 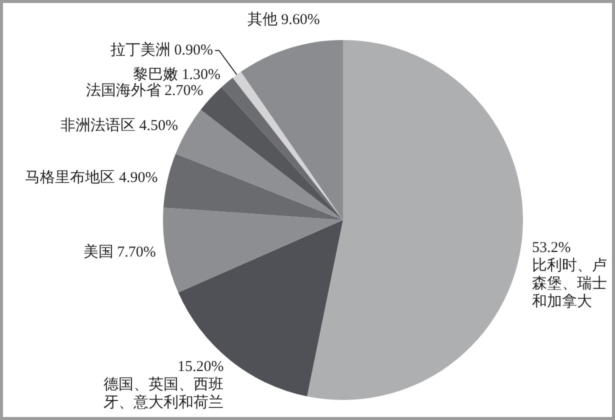 I want to click on slice-label: 美国 7.70%, so click(x=119, y=252).